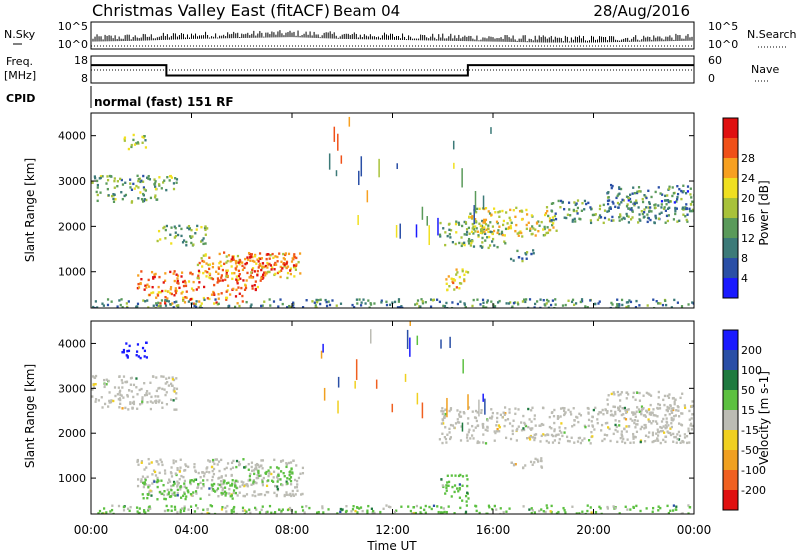 Image resolution: width=800 pixels, height=554 pixels. Describe the element at coordinates (20, 34) in the screenshot. I see `nsky-label: N.Sky` at that location.